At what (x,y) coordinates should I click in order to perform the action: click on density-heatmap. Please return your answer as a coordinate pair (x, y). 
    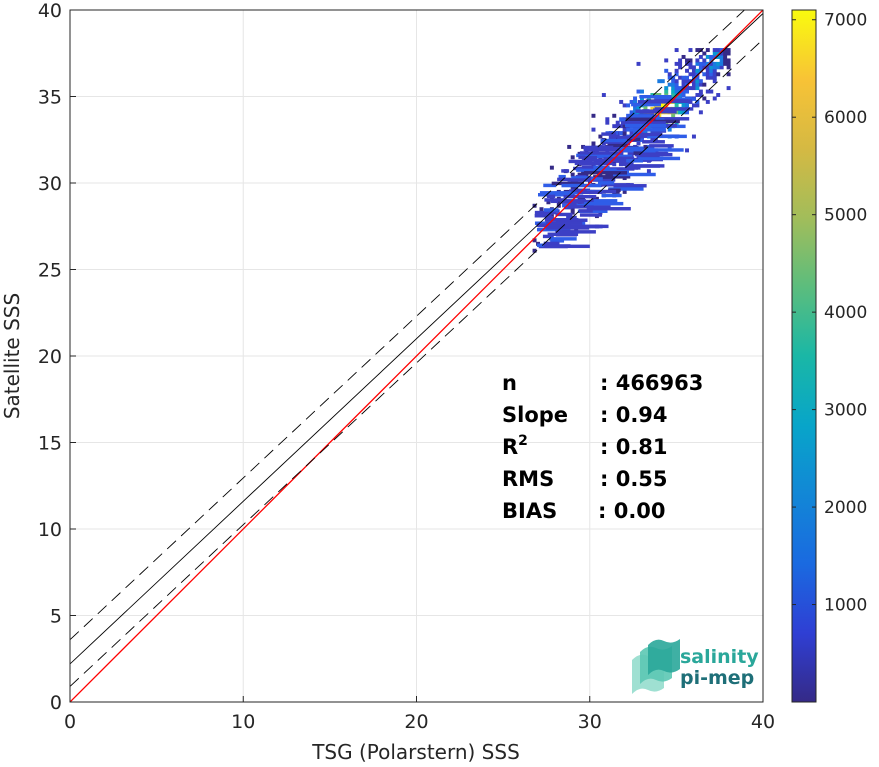
    Looking at the image, I should click on (631, 150).